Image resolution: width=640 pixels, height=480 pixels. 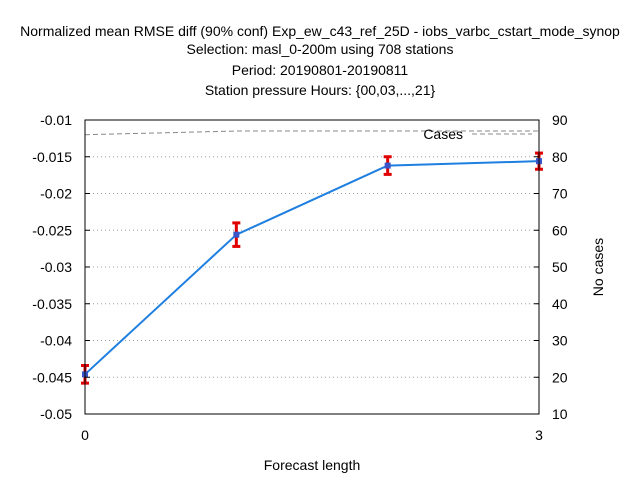 What do you see at coordinates (560, 414) in the screenshot?
I see `y2-tick-label: 10` at bounding box center [560, 414].